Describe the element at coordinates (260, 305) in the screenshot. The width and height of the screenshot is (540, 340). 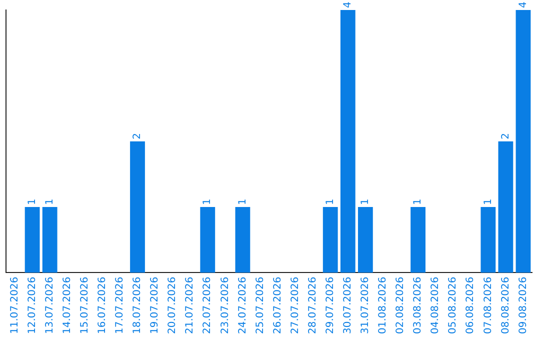
I see `x-tick-label: 25.07.2026` at that location.